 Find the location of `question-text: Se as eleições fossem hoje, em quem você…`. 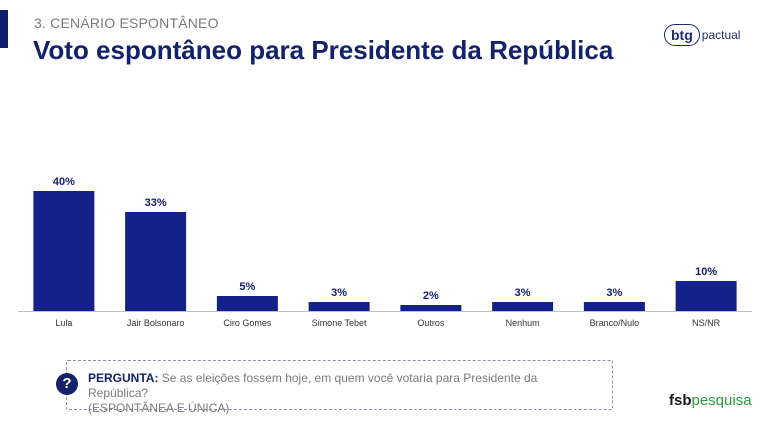

question-text: Se as eleições fossem hoje, em quem você… is located at coordinates (313, 385).